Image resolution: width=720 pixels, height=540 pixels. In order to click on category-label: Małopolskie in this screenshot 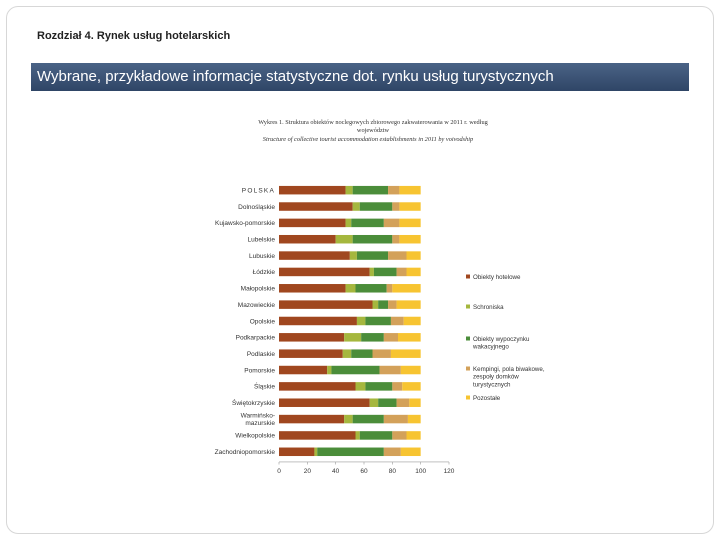, I will do `click(258, 289)`.